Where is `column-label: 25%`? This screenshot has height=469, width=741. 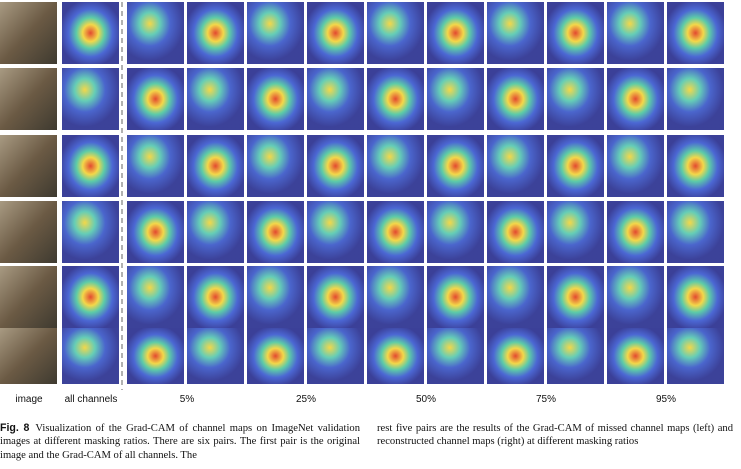
column-label: 25% is located at coordinates (306, 399).